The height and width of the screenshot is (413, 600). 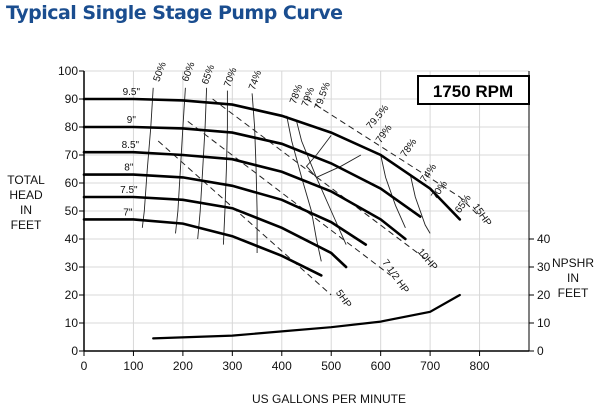 What do you see at coordinates (72, 239) in the screenshot?
I see `y-tick-label-40: 40` at bounding box center [72, 239].